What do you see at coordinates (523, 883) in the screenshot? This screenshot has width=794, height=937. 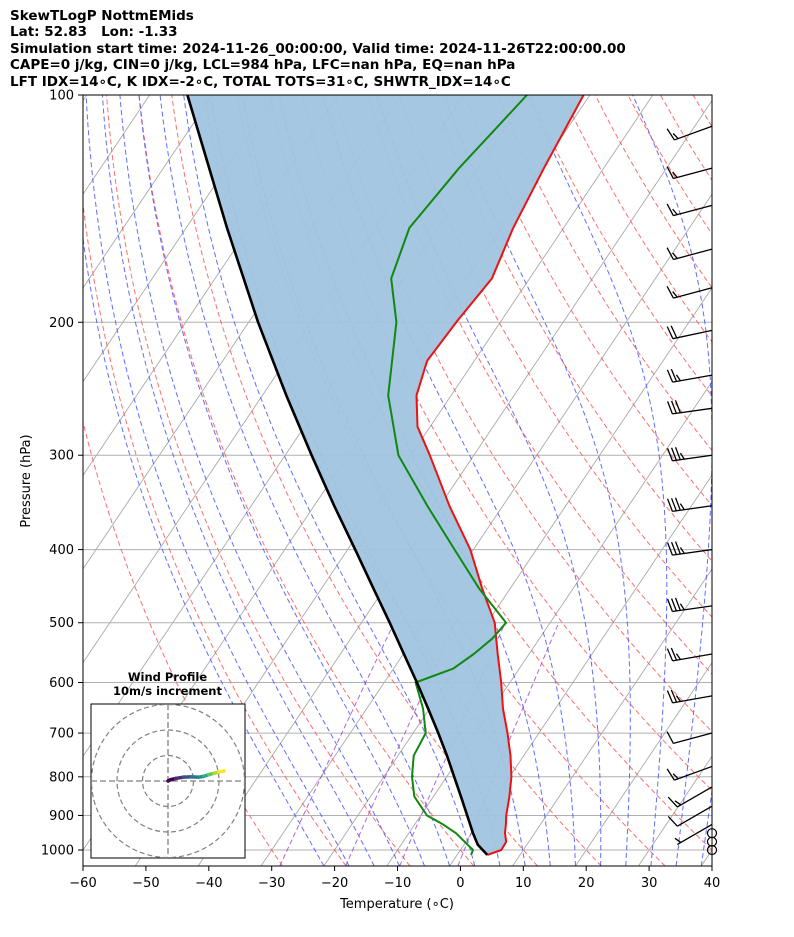 I see `x-tick-label: 10` at bounding box center [523, 883].